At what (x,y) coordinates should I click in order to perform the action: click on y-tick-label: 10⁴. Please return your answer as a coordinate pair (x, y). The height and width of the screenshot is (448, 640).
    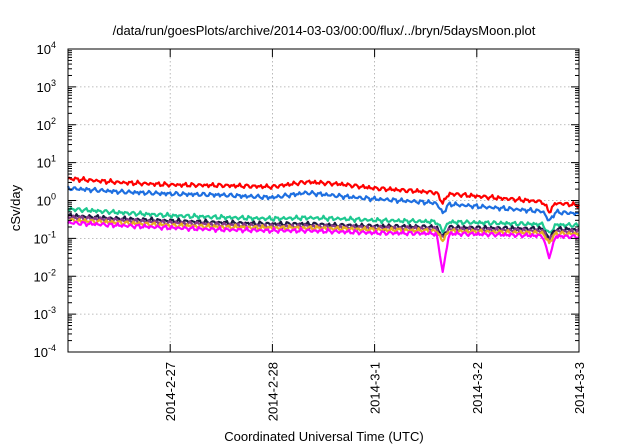
    Looking at the image, I should click on (46, 48).